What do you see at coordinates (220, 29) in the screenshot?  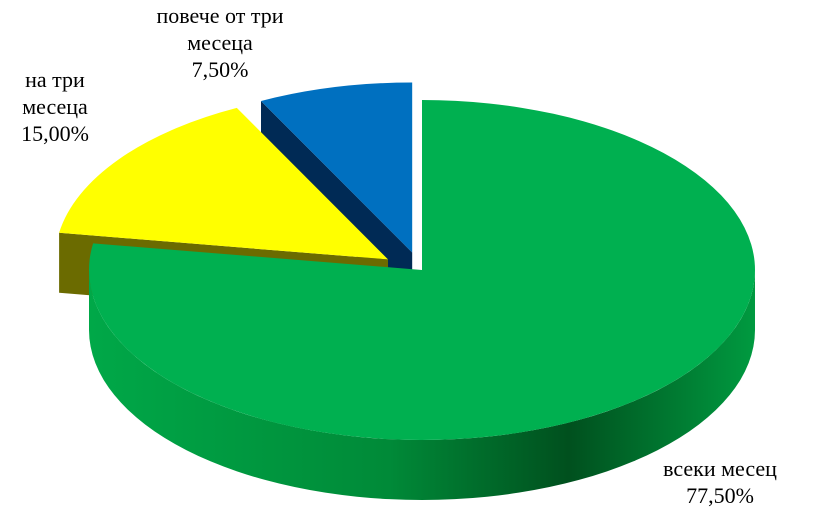 I see `category-label: повече от три месеца` at bounding box center [220, 29].